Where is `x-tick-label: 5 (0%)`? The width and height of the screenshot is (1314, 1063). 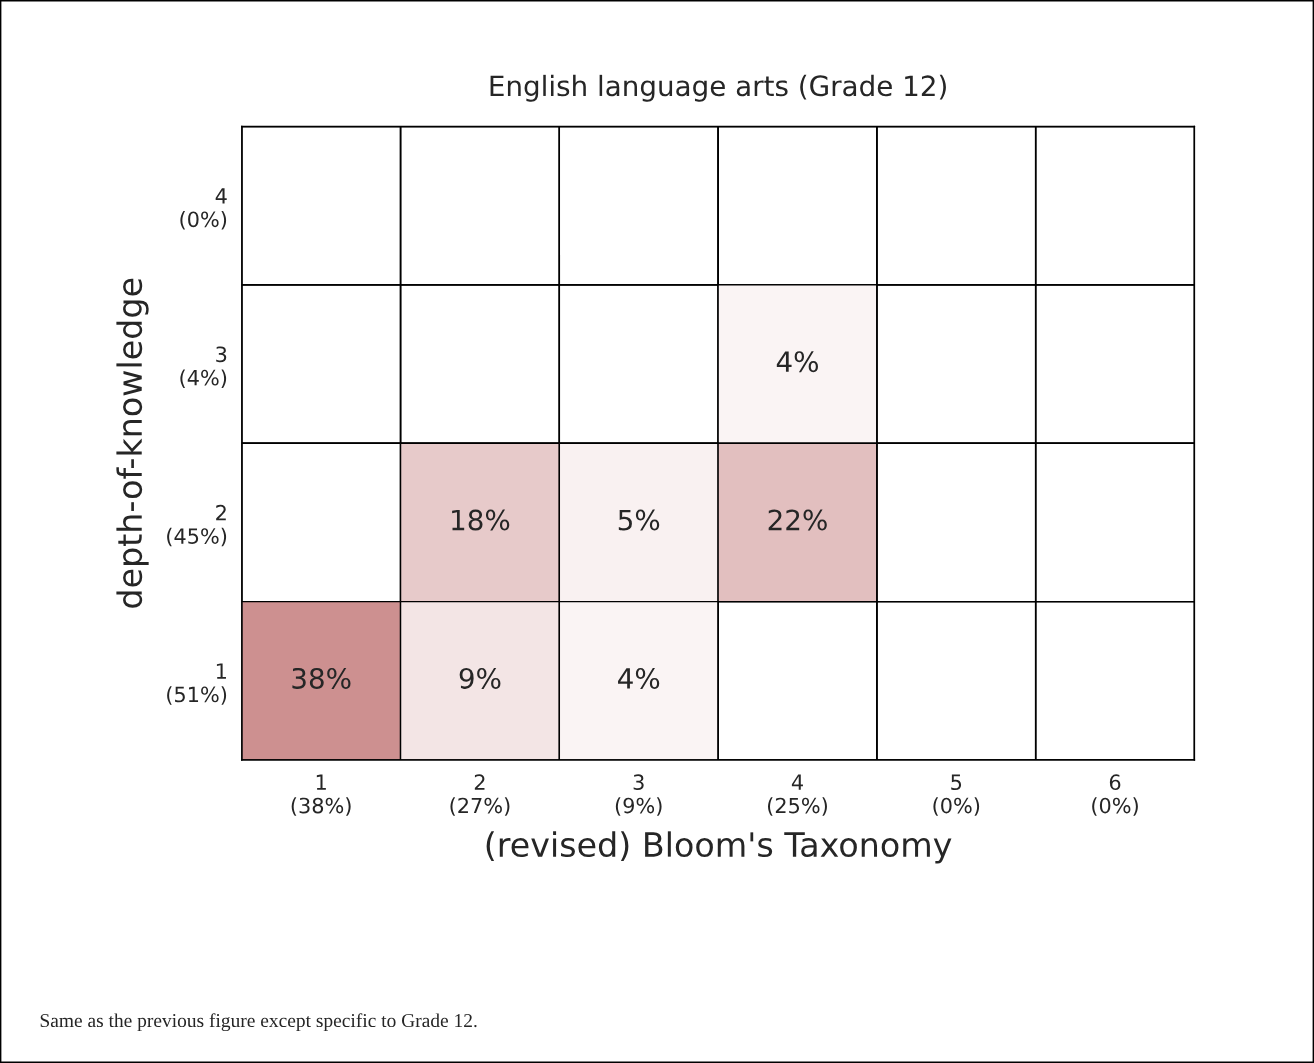 x-tick-label: 5 (0%) is located at coordinates (956, 795).